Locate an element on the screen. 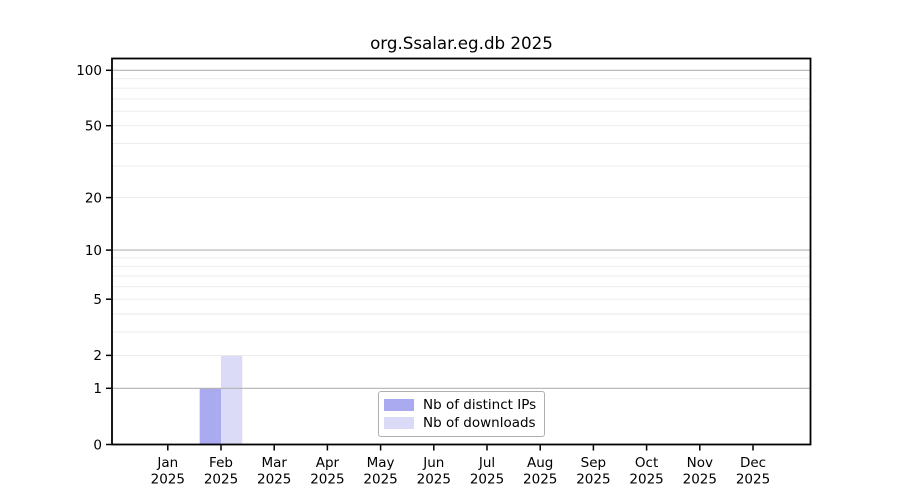 The image size is (900, 500). x-tick-label-sep: Sep 2025 is located at coordinates (593, 471).